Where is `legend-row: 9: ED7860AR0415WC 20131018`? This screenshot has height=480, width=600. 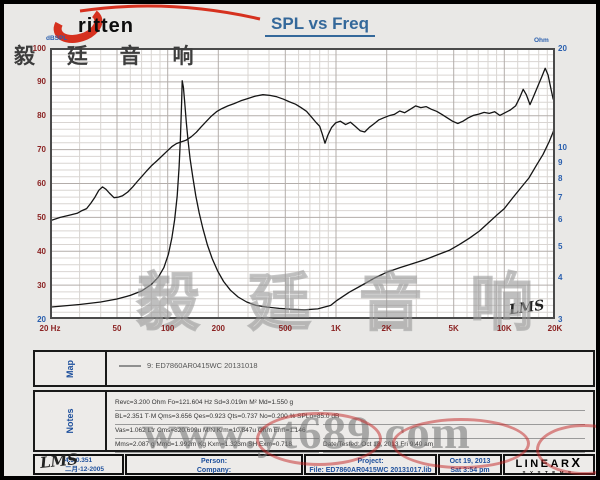
legend-row: 9: ED7860AR0415WC 20131018 is located at coordinates (188, 365).